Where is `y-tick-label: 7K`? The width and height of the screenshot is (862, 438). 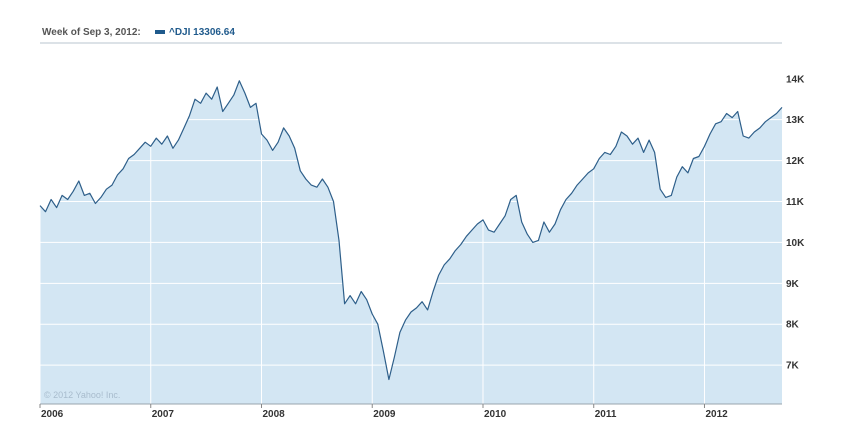
y-tick-label: 7K is located at coordinates (793, 366).